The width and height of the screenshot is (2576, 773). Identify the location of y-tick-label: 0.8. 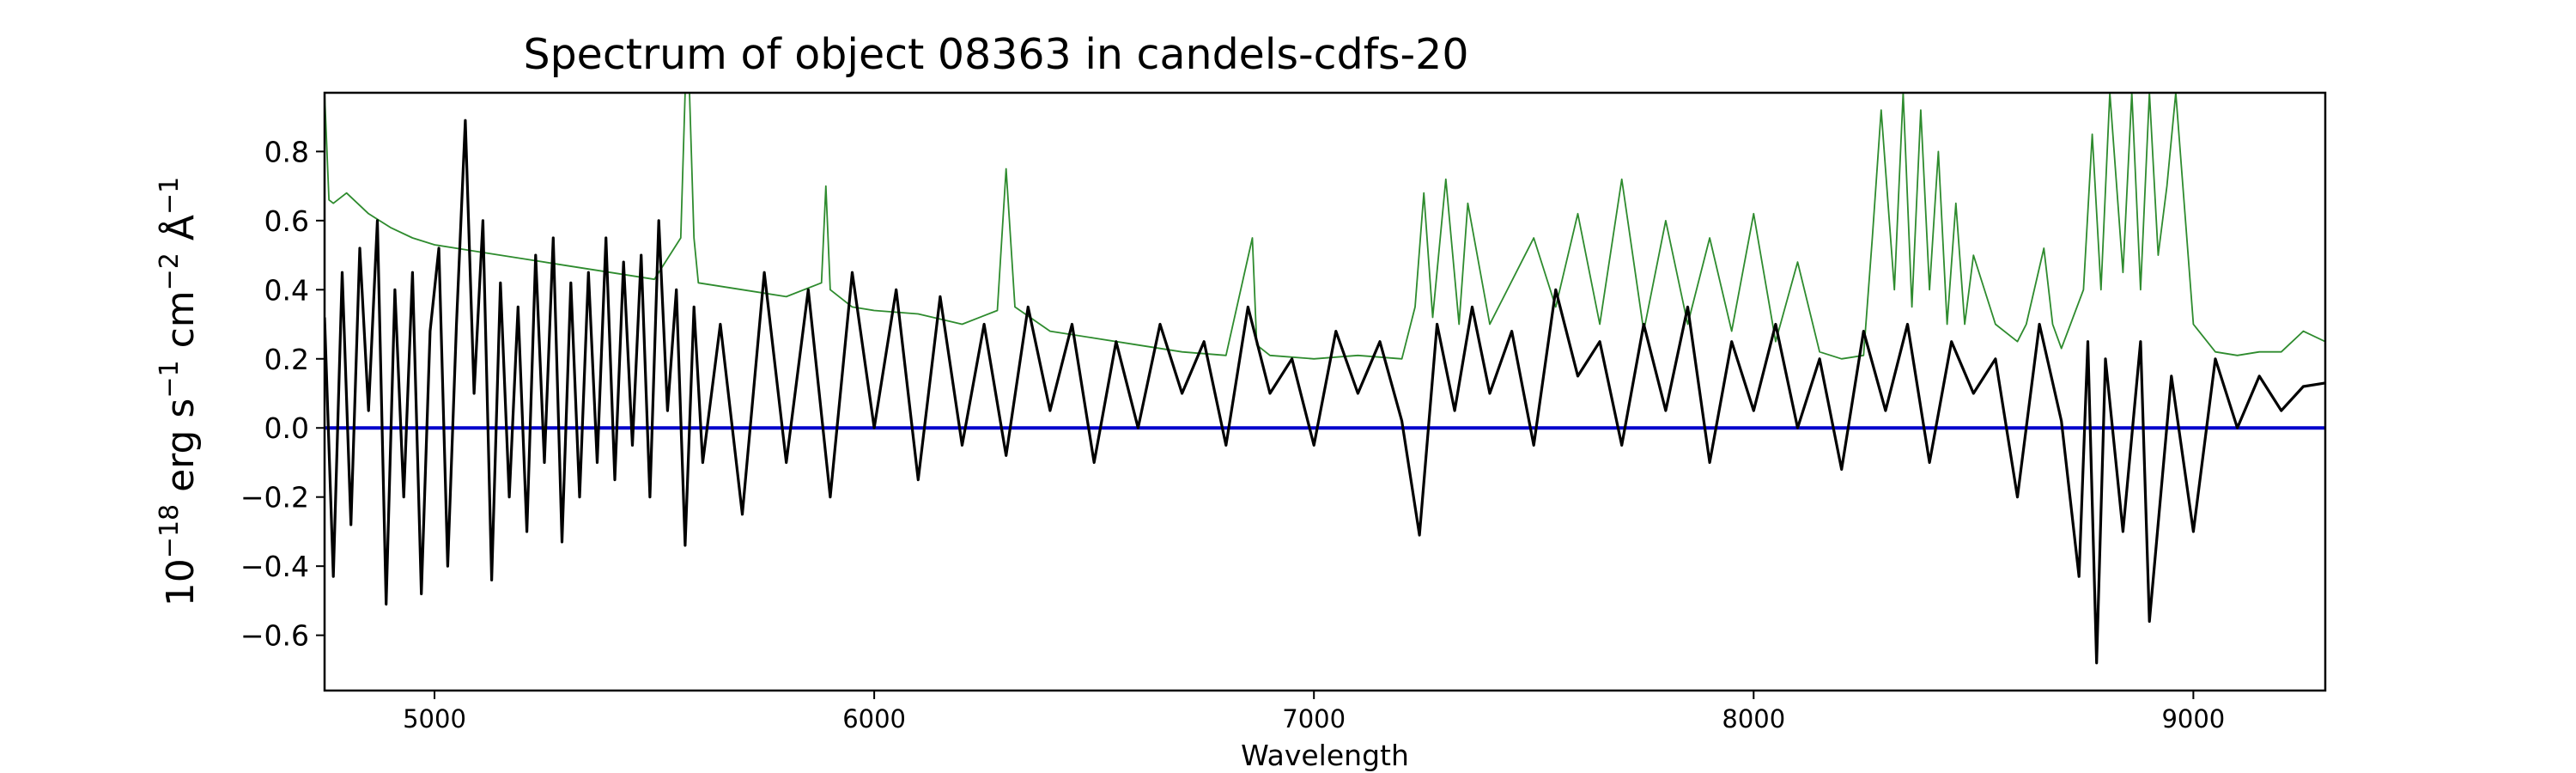
(286, 151).